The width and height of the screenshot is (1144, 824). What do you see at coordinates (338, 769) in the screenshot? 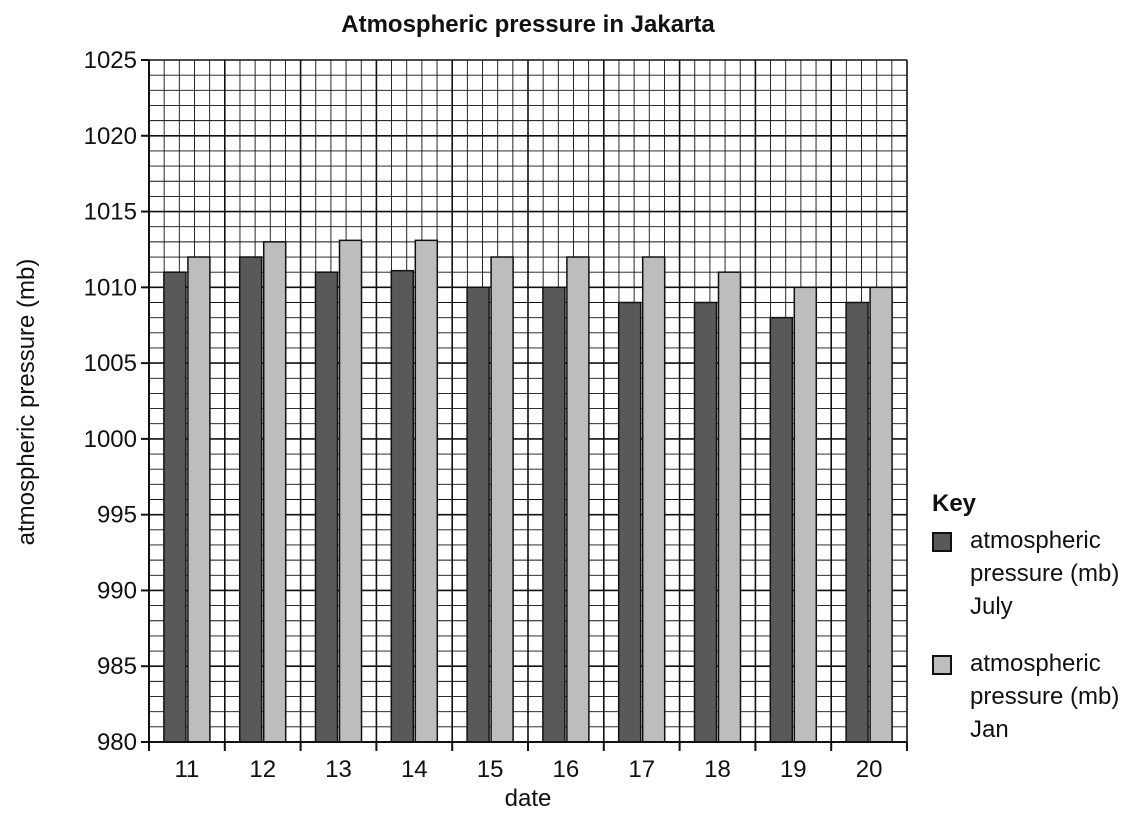
I see `x-tick-label: 13` at bounding box center [338, 769].